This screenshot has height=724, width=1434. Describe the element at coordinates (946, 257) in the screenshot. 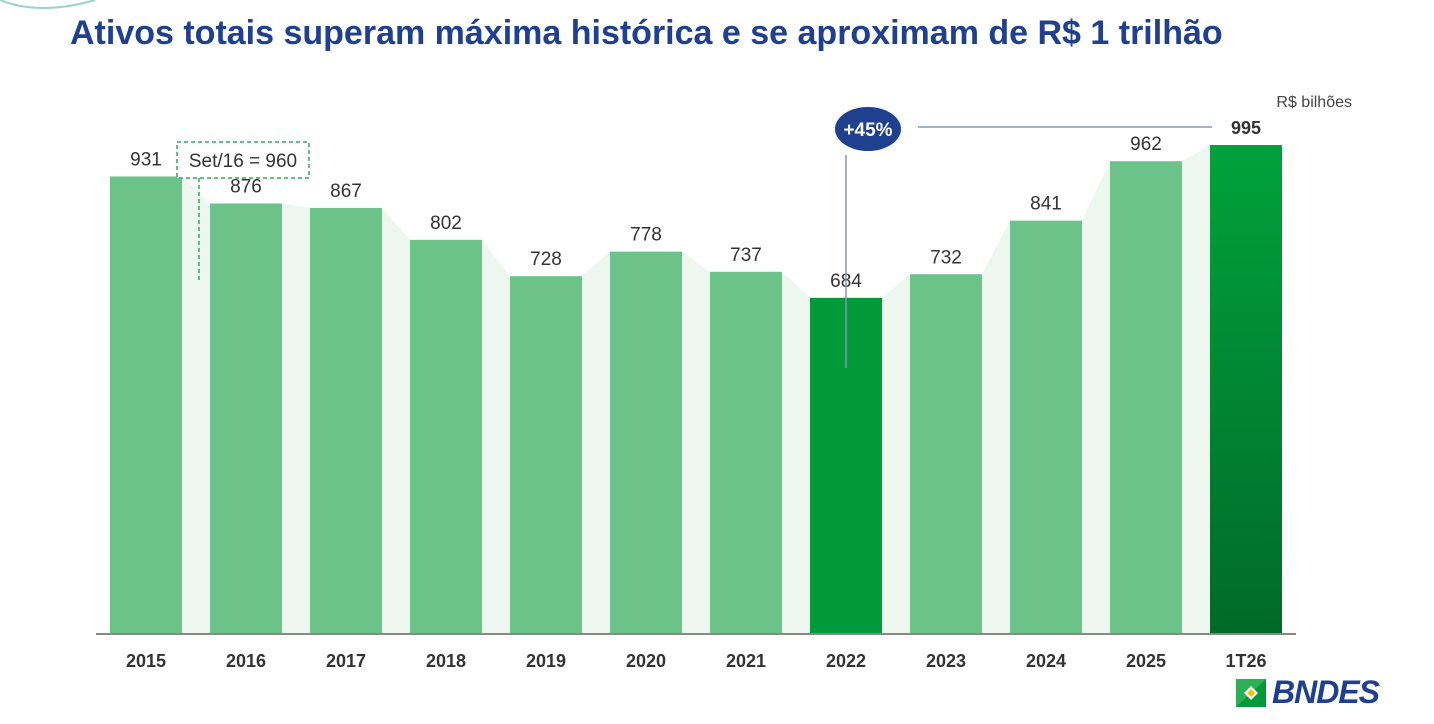

I see `value-label-2023: 732` at that location.